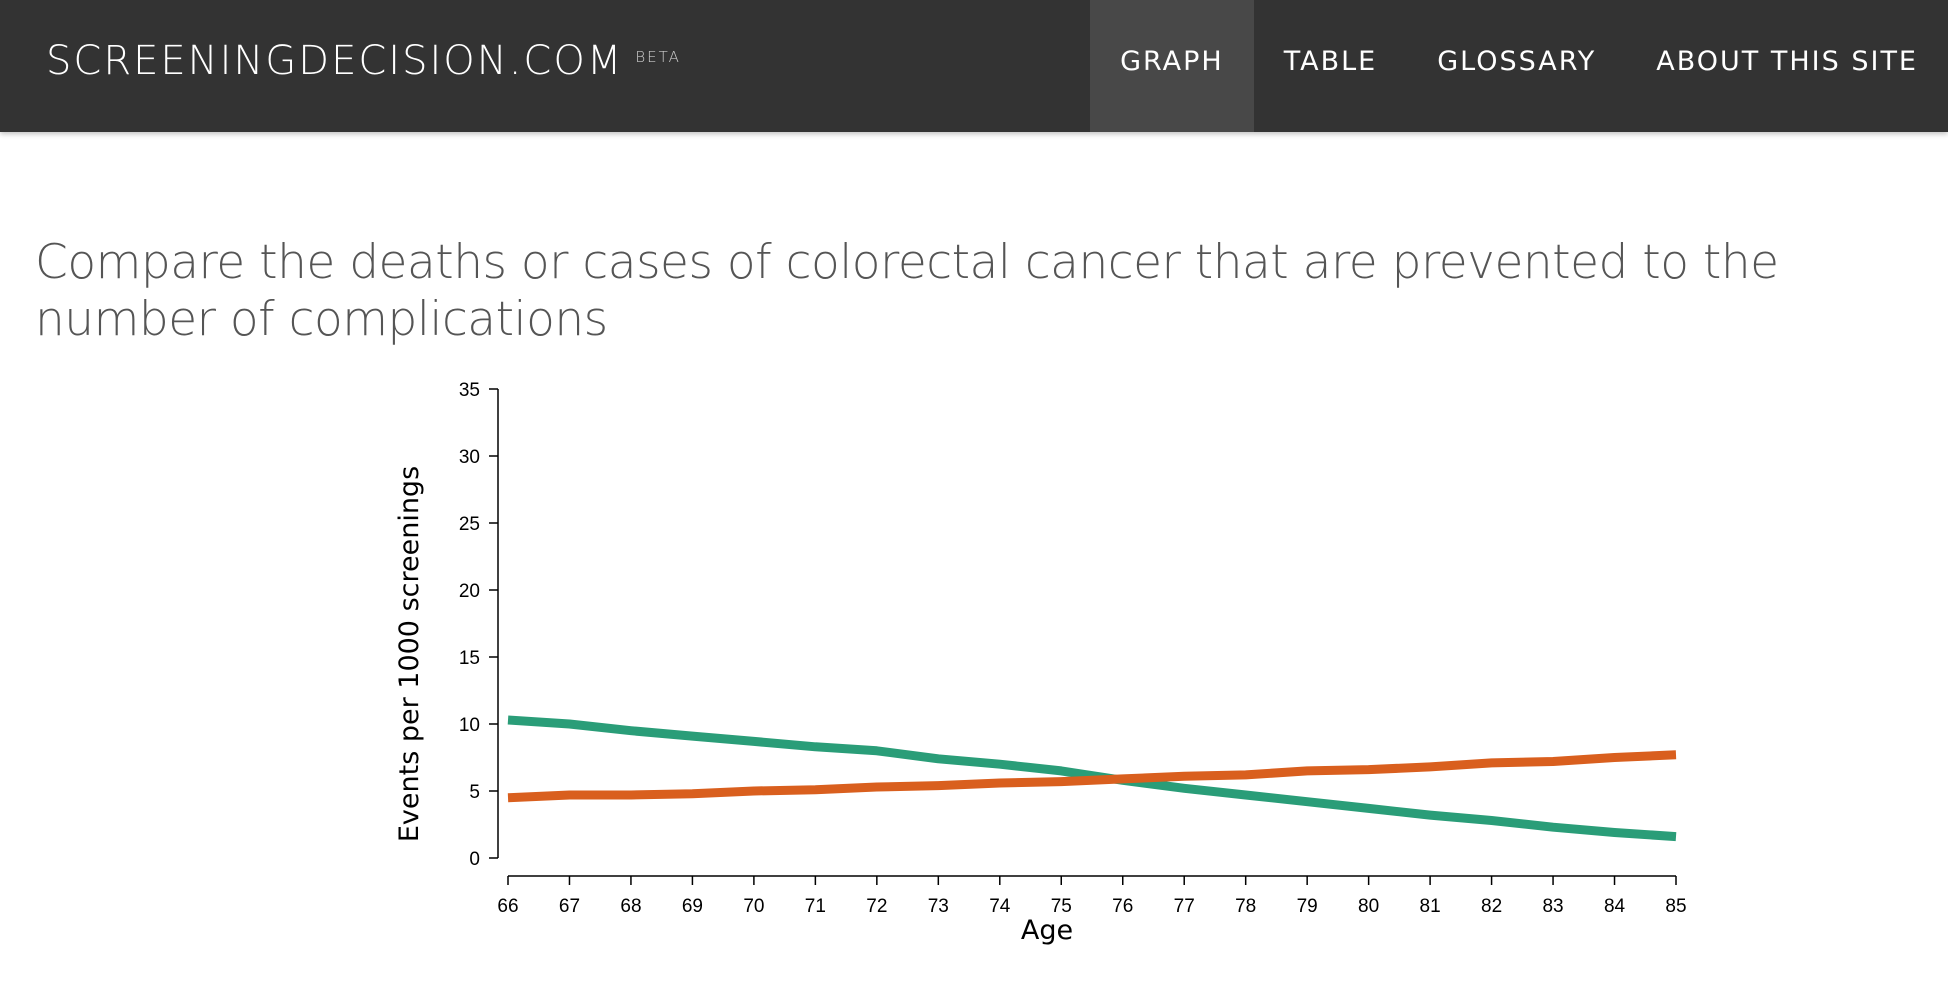  Describe the element at coordinates (815, 906) in the screenshot. I see `x-tick-label: 71` at that location.